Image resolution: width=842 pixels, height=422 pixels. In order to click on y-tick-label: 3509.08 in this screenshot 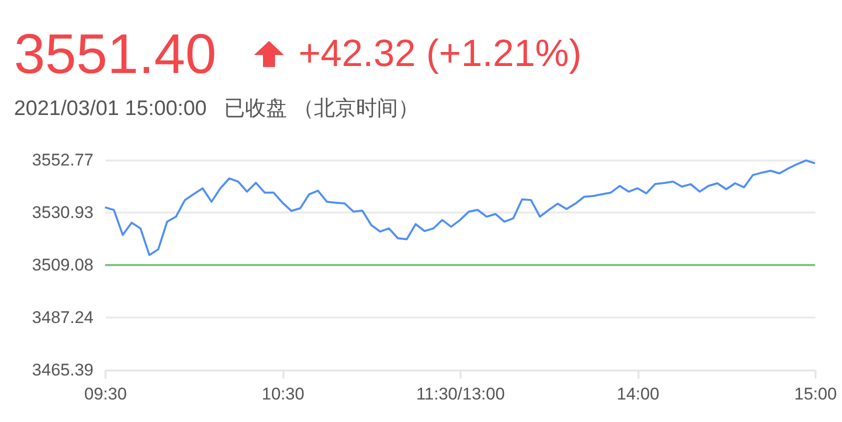, I will do `click(63, 265)`.